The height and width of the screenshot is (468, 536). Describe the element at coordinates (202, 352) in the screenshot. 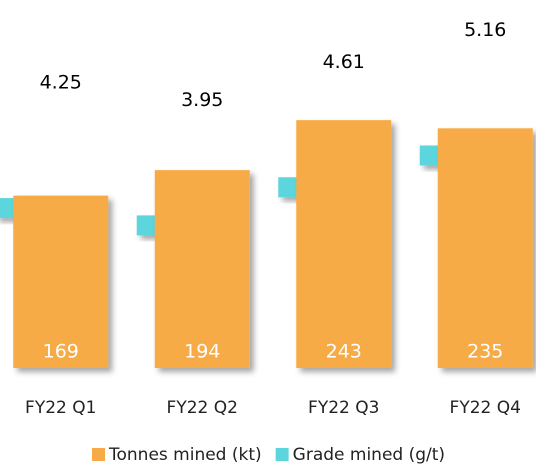

I see `bar-value-label: 194` at that location.